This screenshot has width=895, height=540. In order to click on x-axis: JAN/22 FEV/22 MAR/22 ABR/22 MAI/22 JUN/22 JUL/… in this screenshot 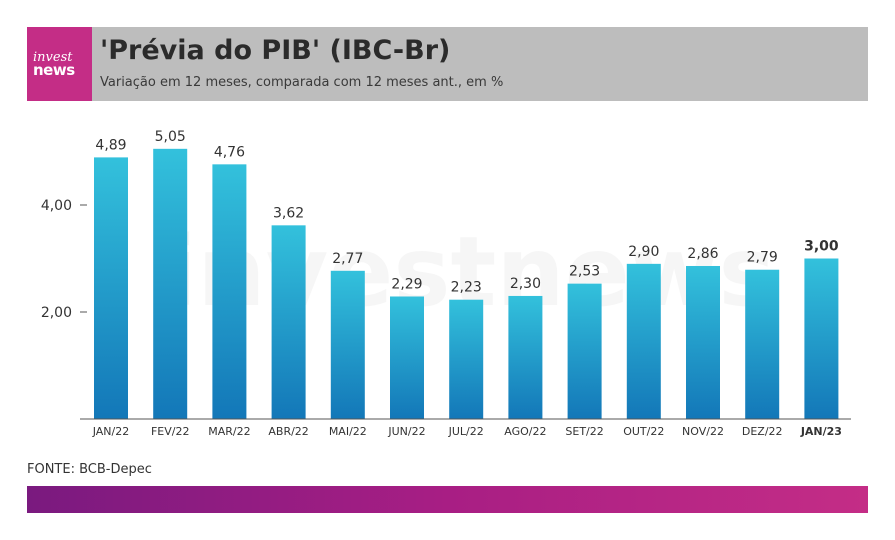, I will do `click(467, 431)`.